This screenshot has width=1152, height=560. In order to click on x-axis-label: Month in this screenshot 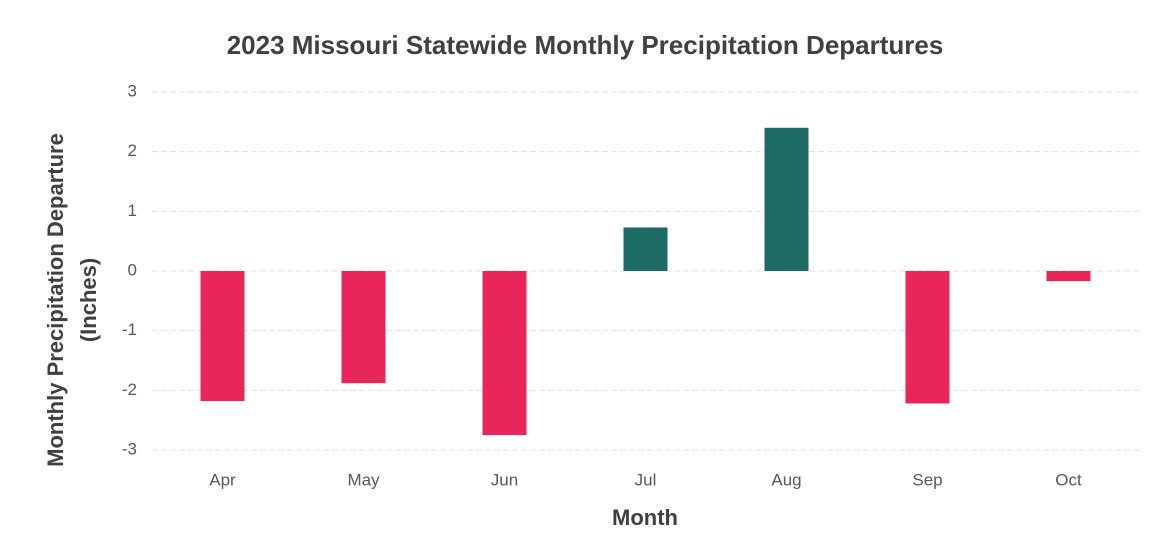, I will do `click(645, 517)`.